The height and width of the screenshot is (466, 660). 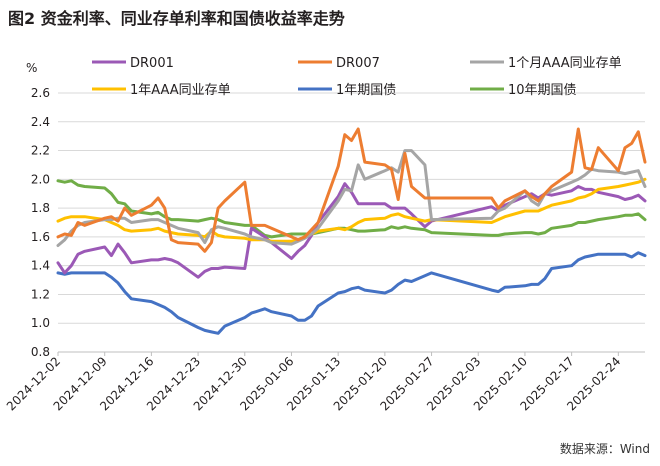 I want to click on legend-label-5: 1年期国债, so click(x=366, y=90).